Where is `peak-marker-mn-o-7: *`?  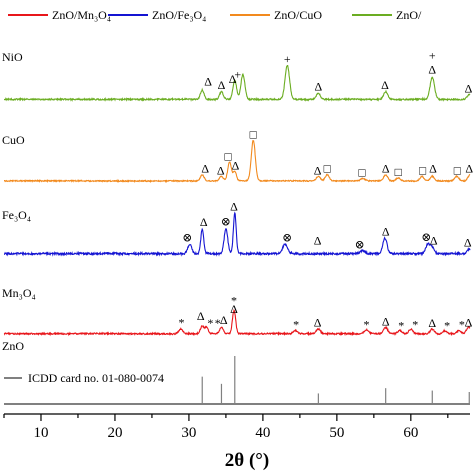 peak-marker-mn-o-7: * is located at coordinates (296, 325).